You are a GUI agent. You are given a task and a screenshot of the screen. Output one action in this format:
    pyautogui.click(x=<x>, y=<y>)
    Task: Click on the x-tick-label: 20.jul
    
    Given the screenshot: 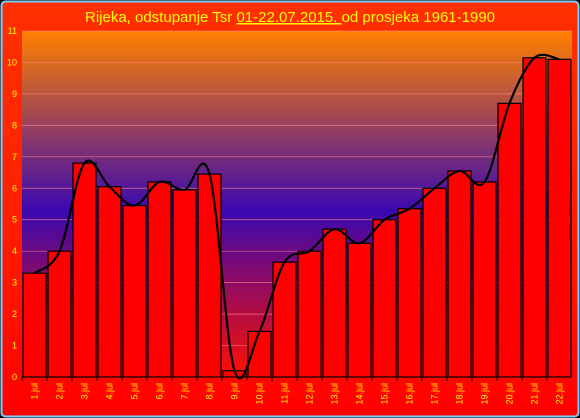 What is the action you would take?
    pyautogui.click(x=510, y=394)
    